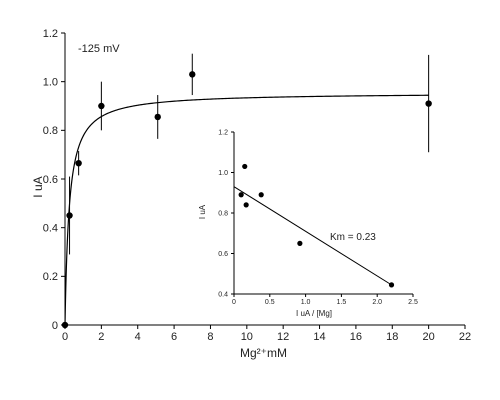  I want to click on inset-y-tick-label: 1.0, so click(223, 173).